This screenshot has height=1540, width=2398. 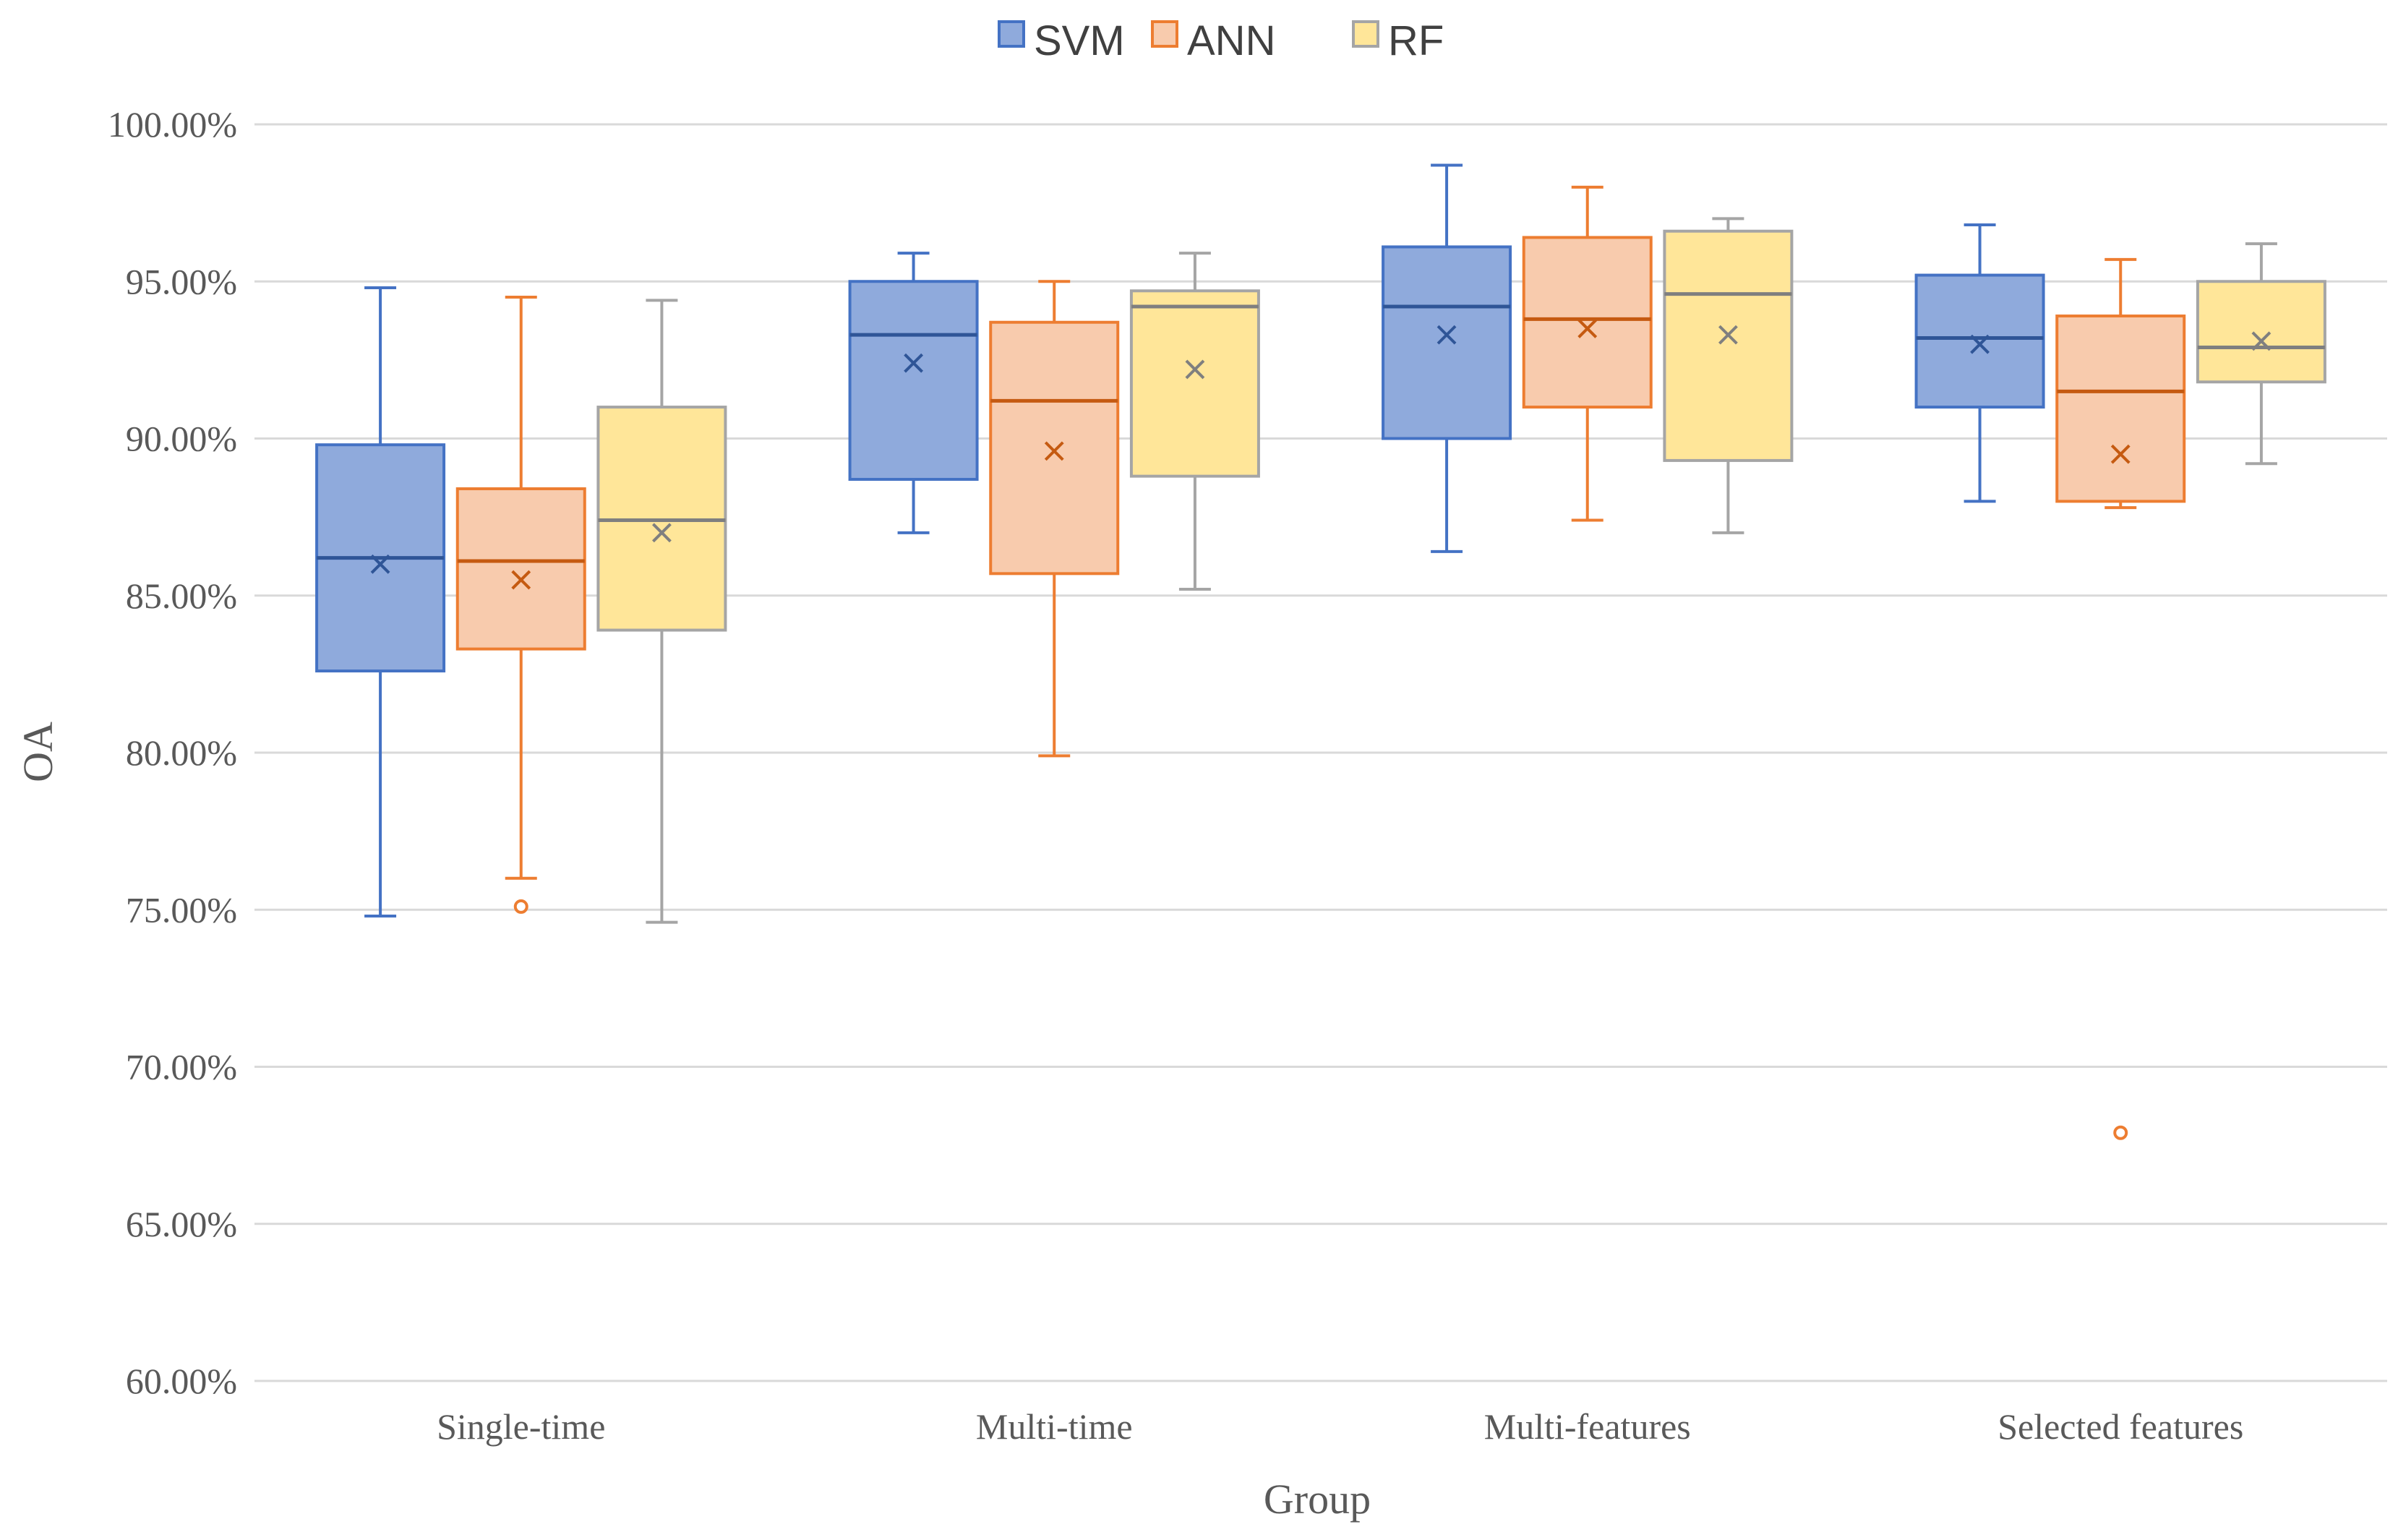 I want to click on y-tick-label: 75.00%, so click(x=181, y=909).